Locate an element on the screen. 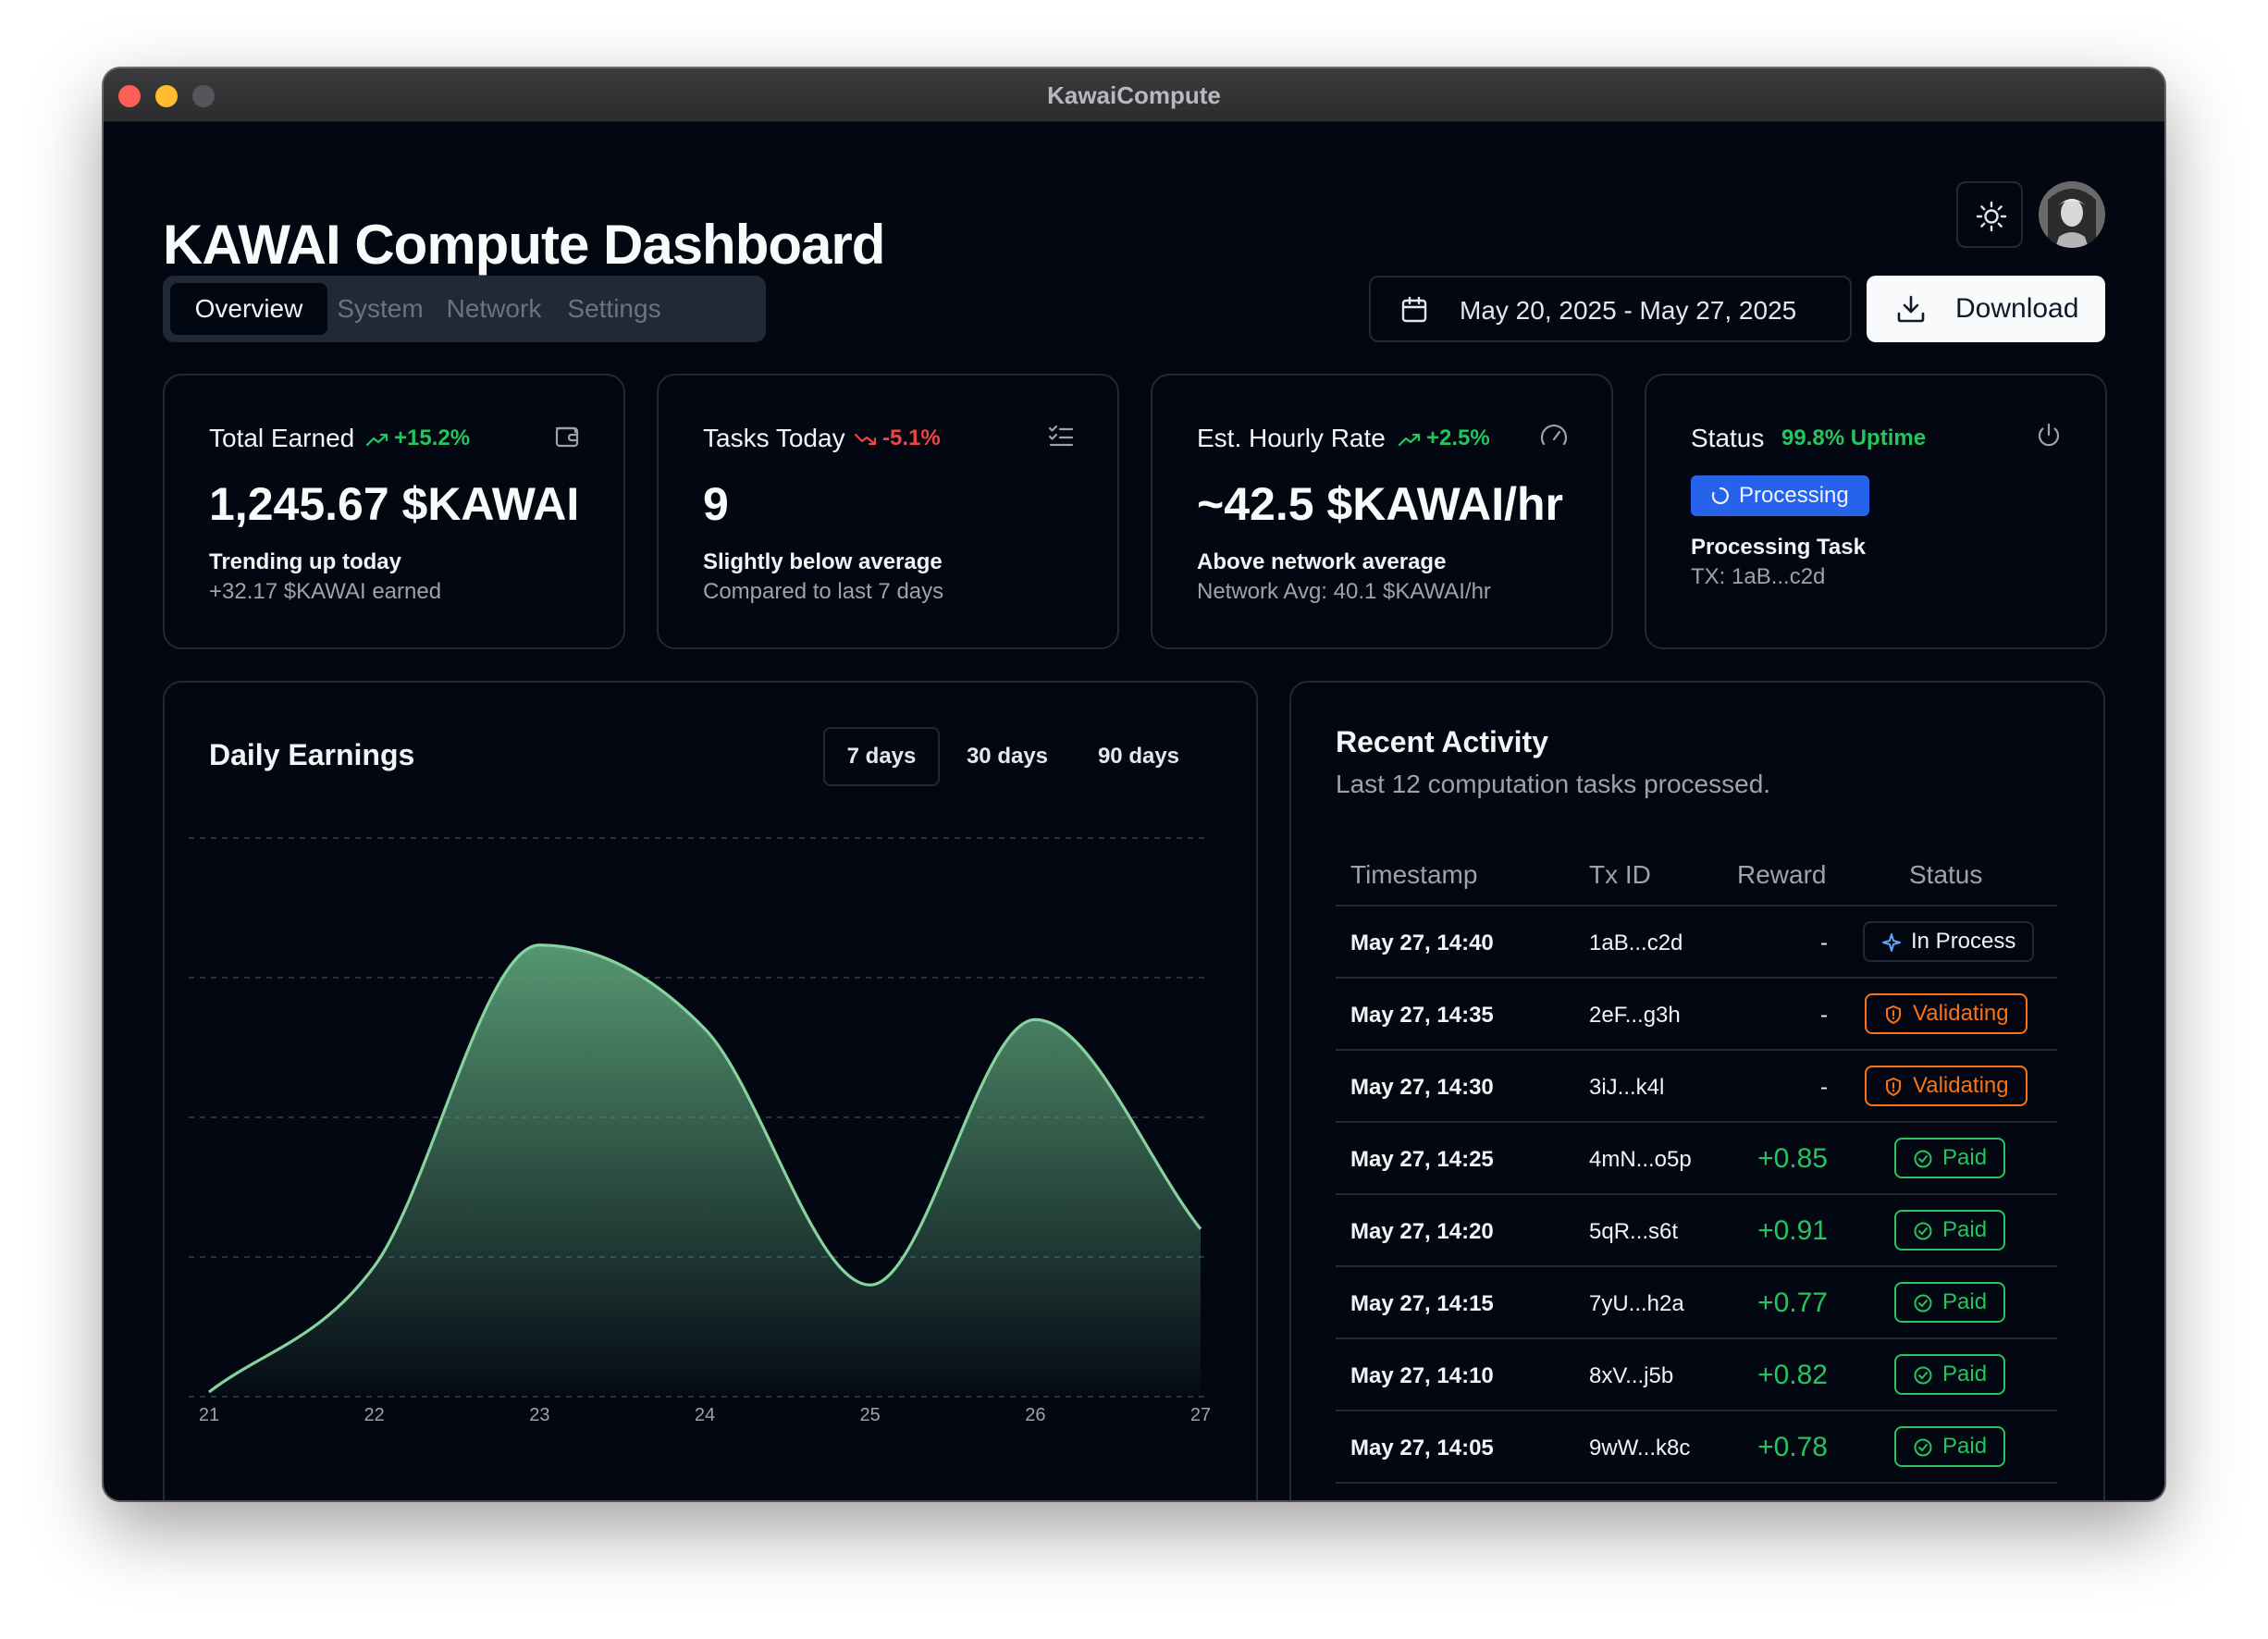 The width and height of the screenshot is (2268, 1639). range-7-days-button: 7 days is located at coordinates (882, 756).